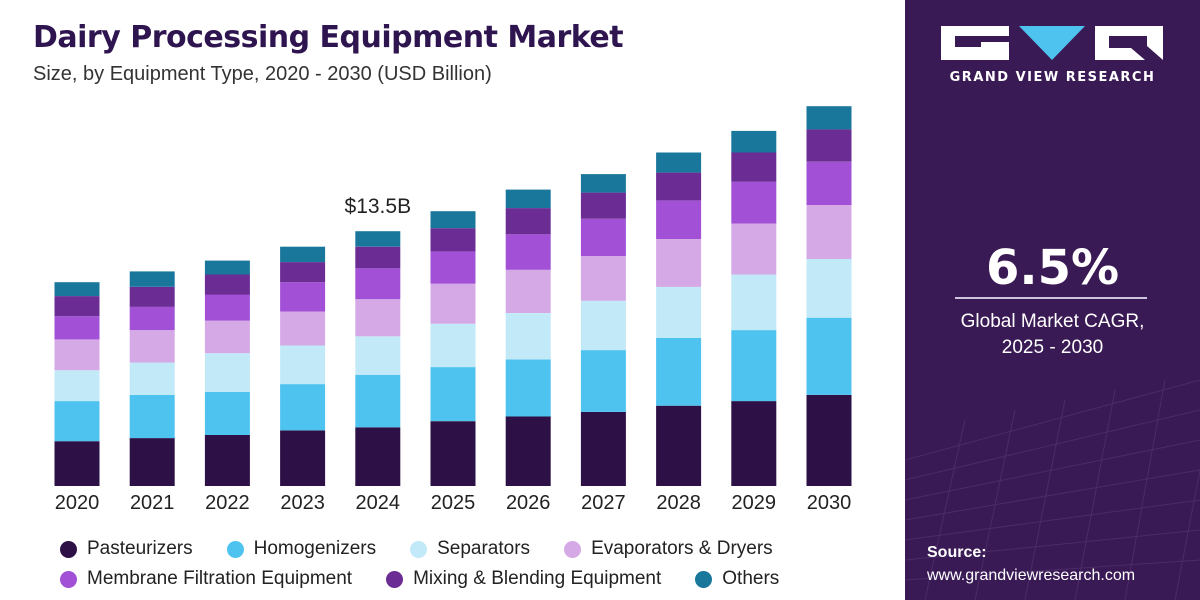  I want to click on legend-label: Separators, so click(484, 548).